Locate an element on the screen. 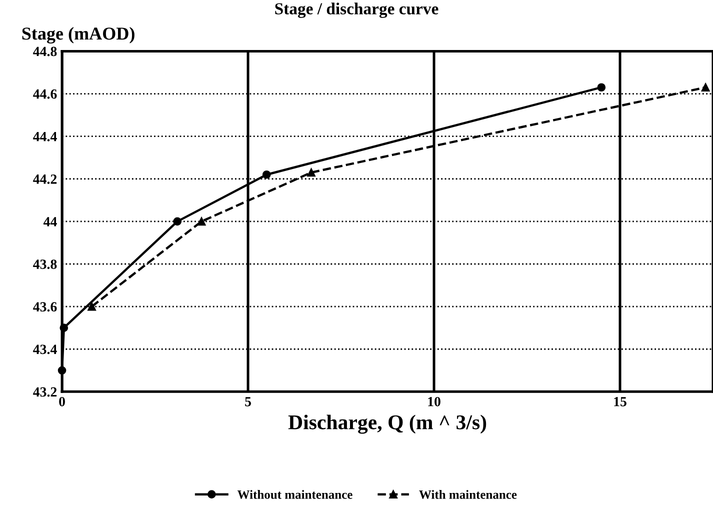 The width and height of the screenshot is (713, 512). chart-title: Stage / discharge curve is located at coordinates (356, 10).